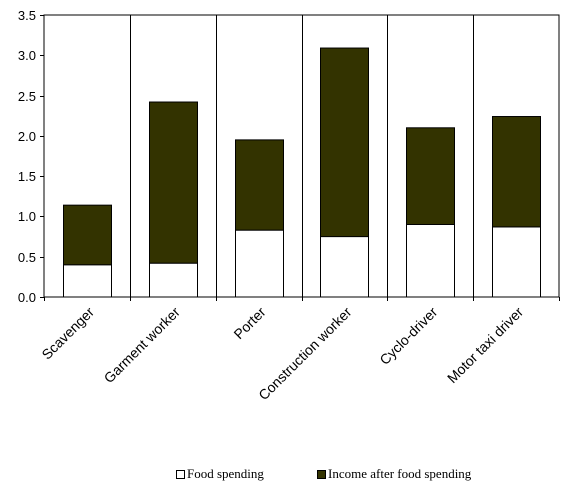 Image resolution: width=562 pixels, height=485 pixels. I want to click on y-axis-tick-labels: 0.0 0.5 1.0 1.5 2.0 2.5 3.0 3.5, so click(27, 156).